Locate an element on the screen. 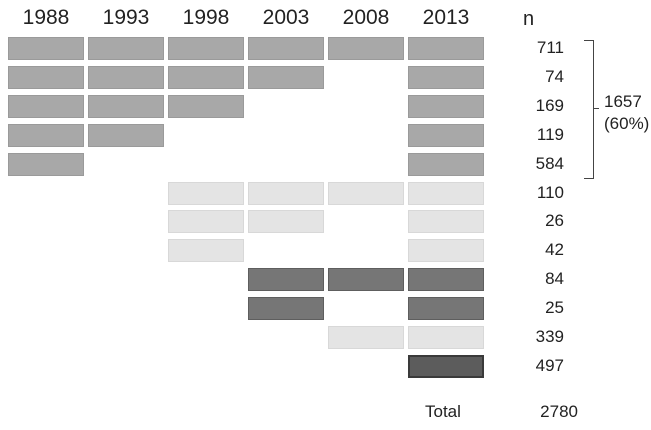 The image size is (651, 430). cell-row2-1998 is located at coordinates (206, 77).